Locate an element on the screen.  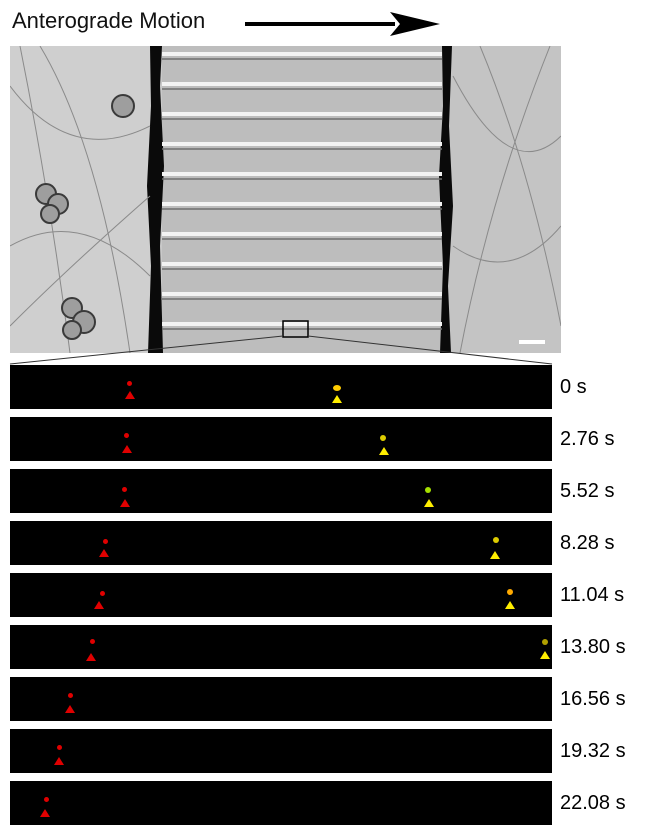
inset-zoom-lines is located at coordinates (281, 350).